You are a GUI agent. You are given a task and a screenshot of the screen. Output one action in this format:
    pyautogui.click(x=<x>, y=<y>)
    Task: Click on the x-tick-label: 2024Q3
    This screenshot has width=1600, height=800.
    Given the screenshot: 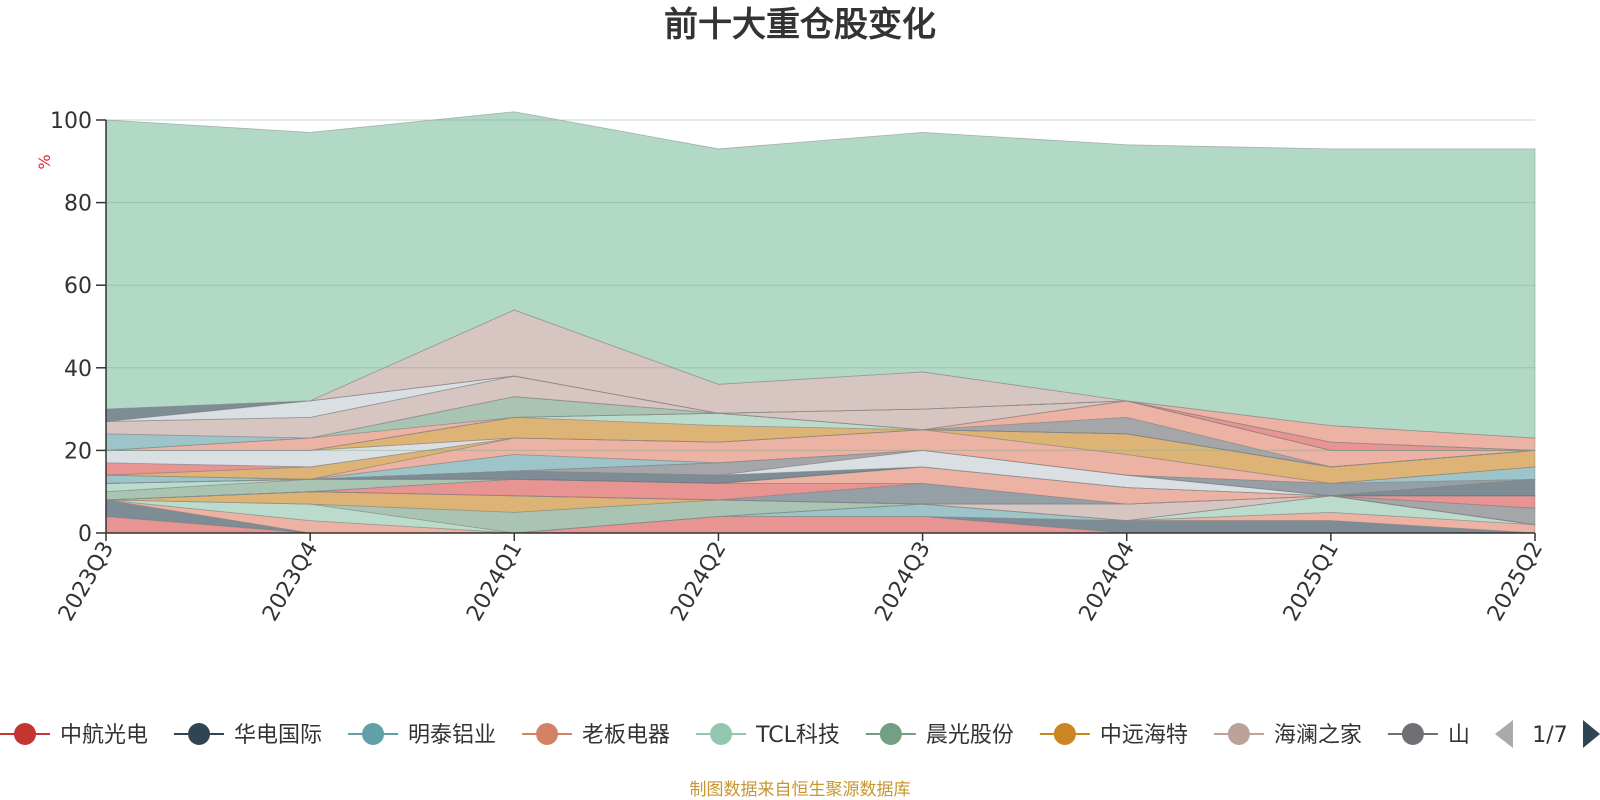 What is the action you would take?
    pyautogui.click(x=902, y=582)
    